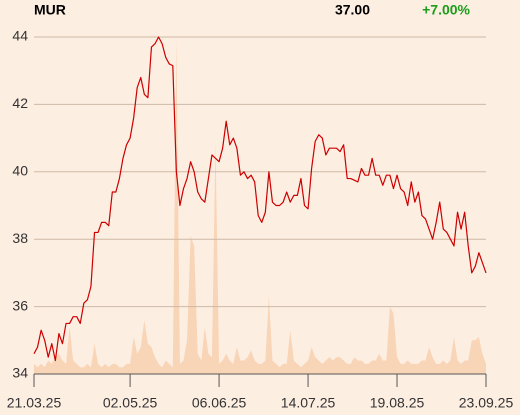 This screenshot has width=520, height=415. I want to click on x-tick-label: 14.07.25, so click(308, 403).